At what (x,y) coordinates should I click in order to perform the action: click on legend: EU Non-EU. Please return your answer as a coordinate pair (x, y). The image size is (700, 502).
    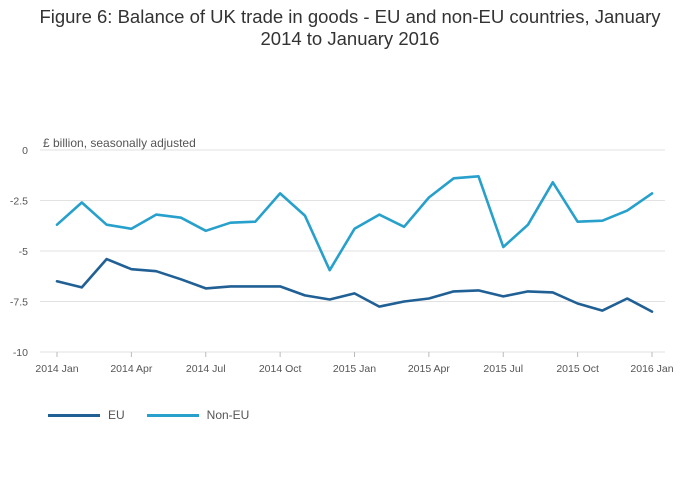
    Looking at the image, I should click on (159, 415).